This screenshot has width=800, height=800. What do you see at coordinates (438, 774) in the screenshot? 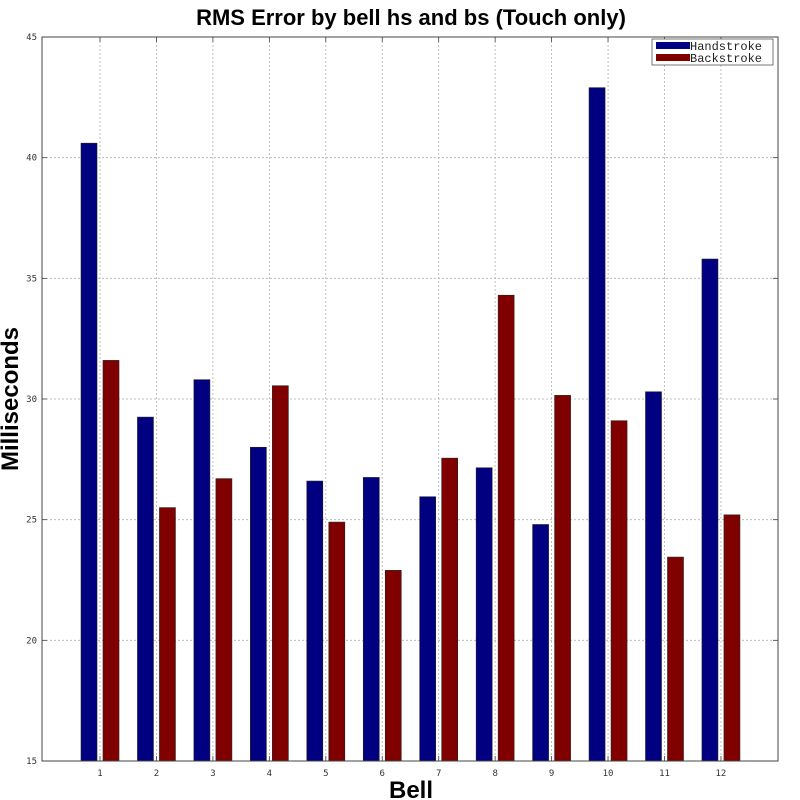
I see `x-tick-label: 7` at bounding box center [438, 774].